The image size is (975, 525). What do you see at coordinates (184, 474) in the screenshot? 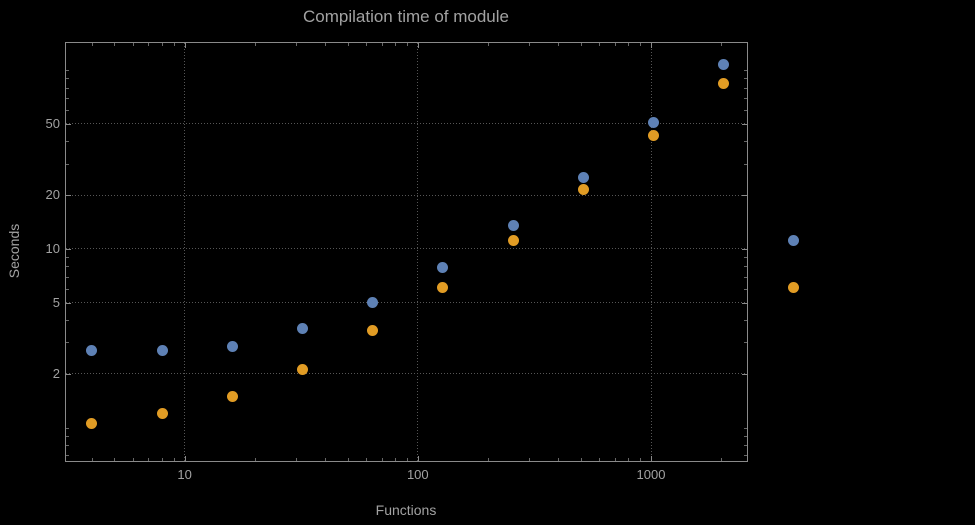
I see `x-tick-label: 10` at bounding box center [184, 474].